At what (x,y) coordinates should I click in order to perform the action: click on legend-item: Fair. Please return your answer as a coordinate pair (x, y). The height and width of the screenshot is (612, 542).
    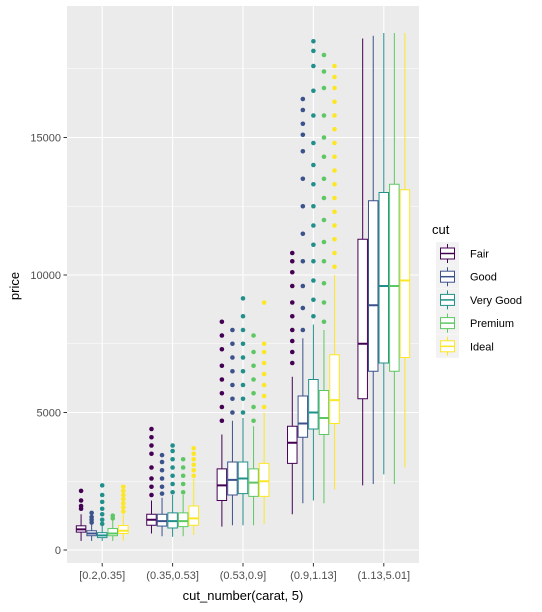
    Looking at the image, I should click on (462, 253).